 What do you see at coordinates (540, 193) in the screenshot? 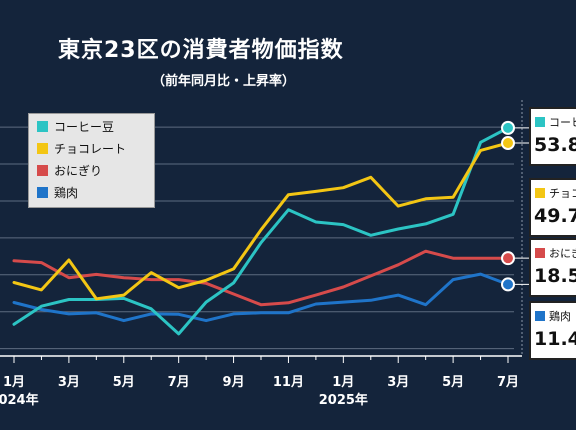
I see `callout-swatch-chocolate` at bounding box center [540, 193].